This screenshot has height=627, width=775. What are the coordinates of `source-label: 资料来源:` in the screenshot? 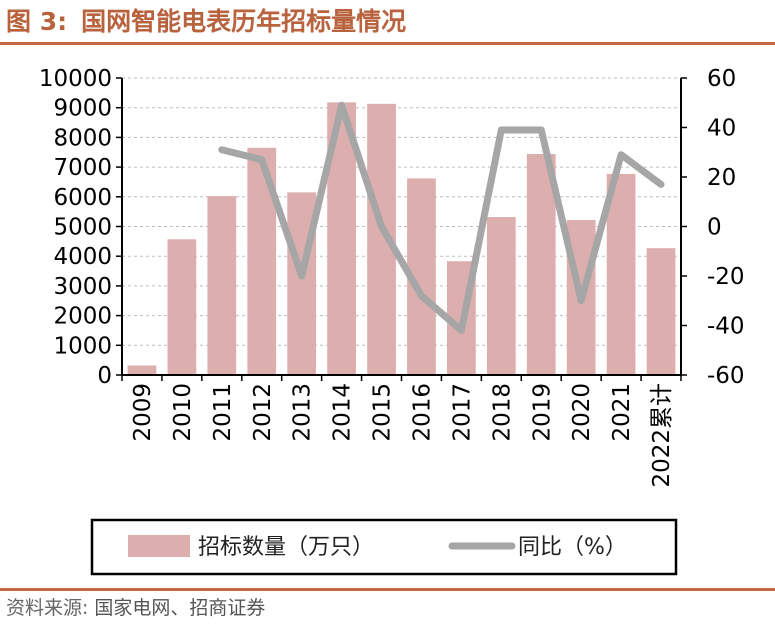 It's located at (47, 608).